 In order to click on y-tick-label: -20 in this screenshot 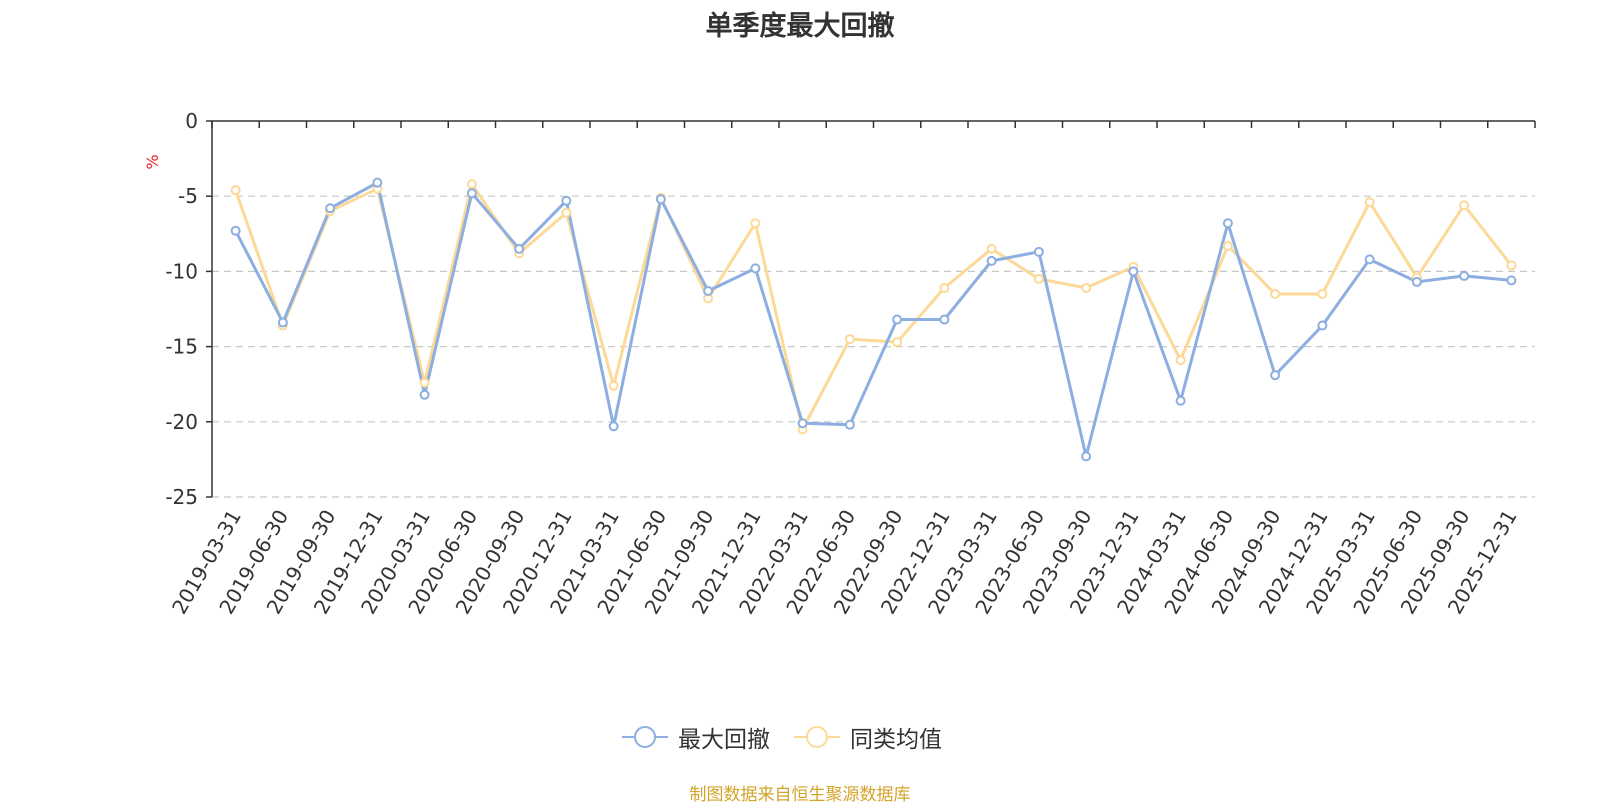, I will do `click(181, 422)`.